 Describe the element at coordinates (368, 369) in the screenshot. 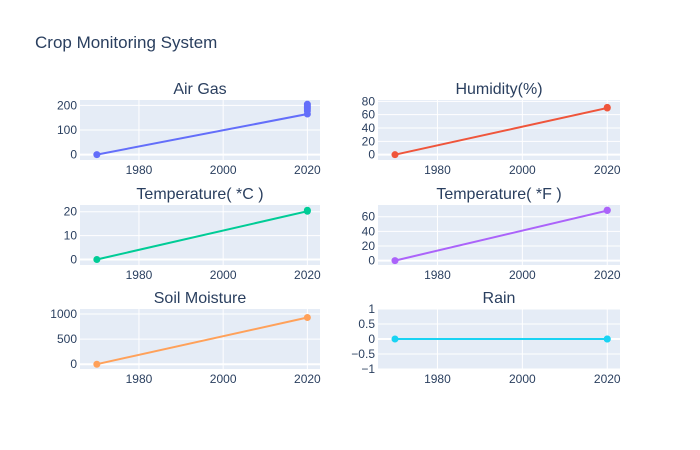

I see `y-tick-label: −1` at that location.